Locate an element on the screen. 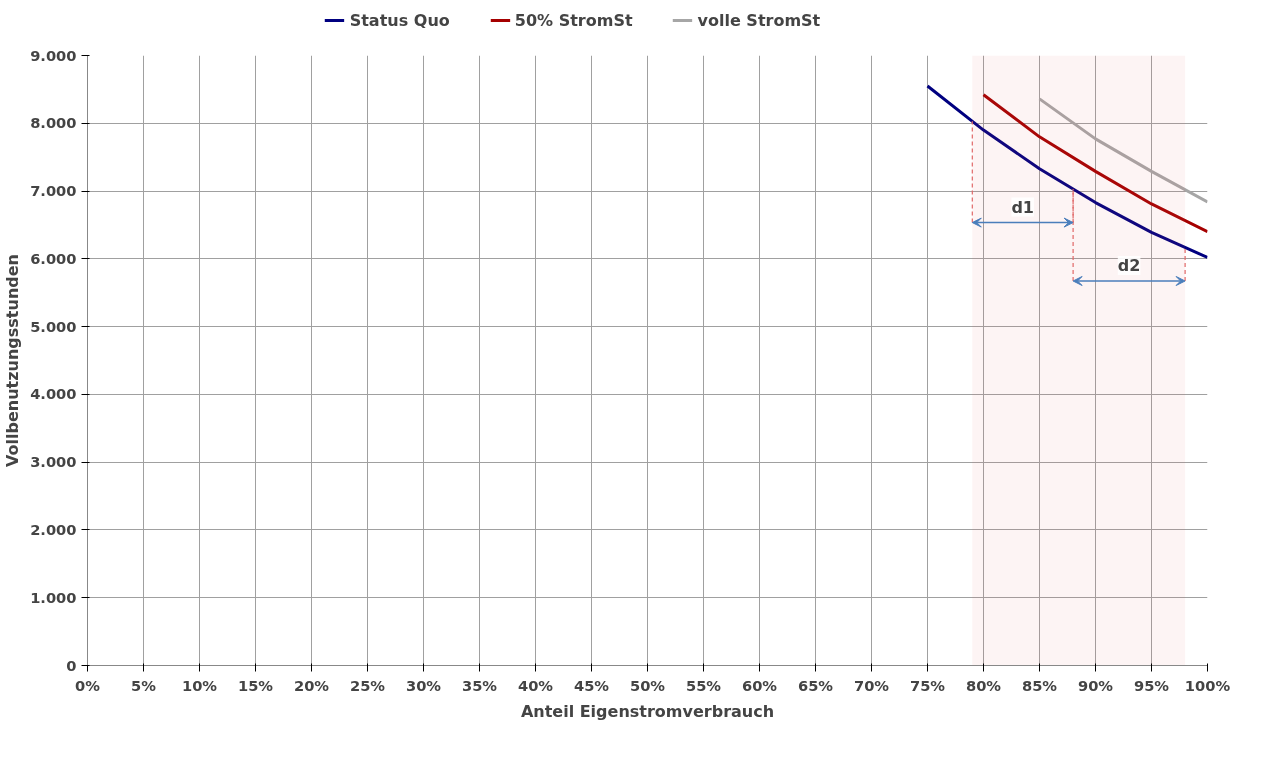 The width and height of the screenshot is (1281, 769). x-tick-label: 40% is located at coordinates (535, 685).